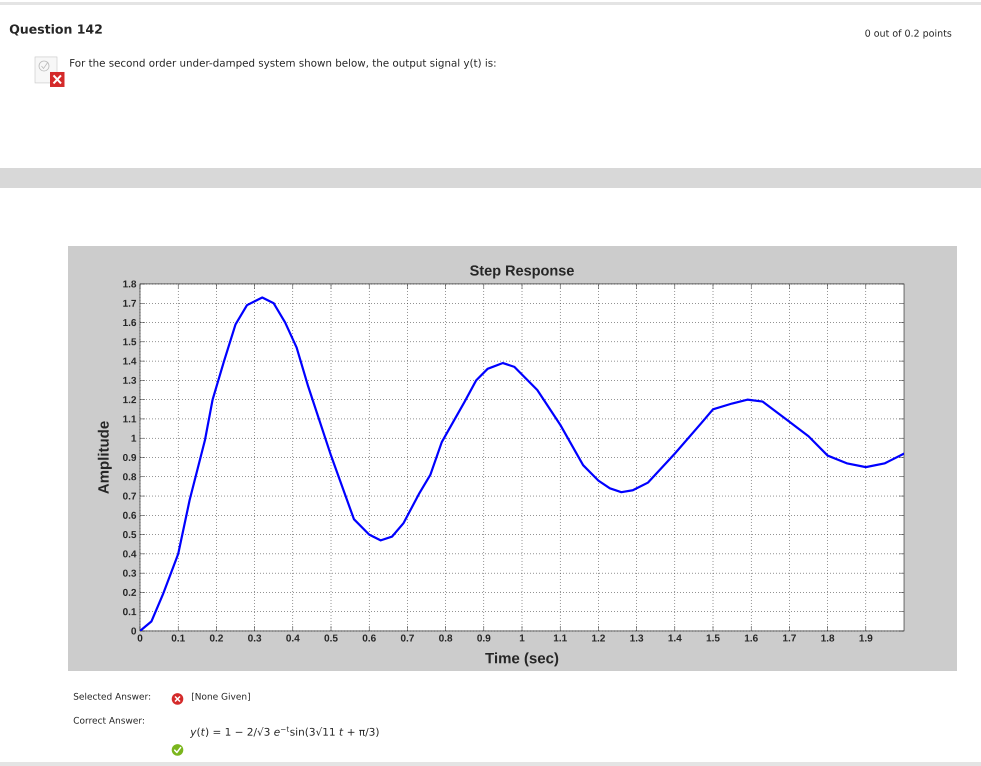  I want to click on x-tick-label: 0.8, so click(445, 638).